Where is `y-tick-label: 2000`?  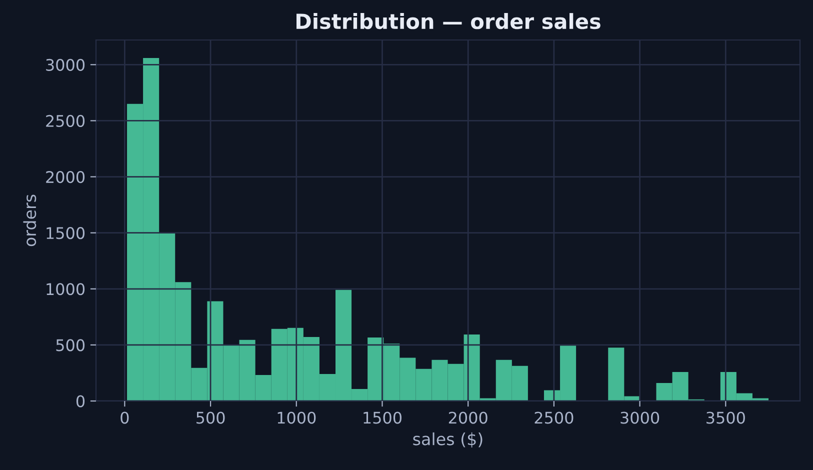
y-tick-label: 2000 is located at coordinates (65, 177).